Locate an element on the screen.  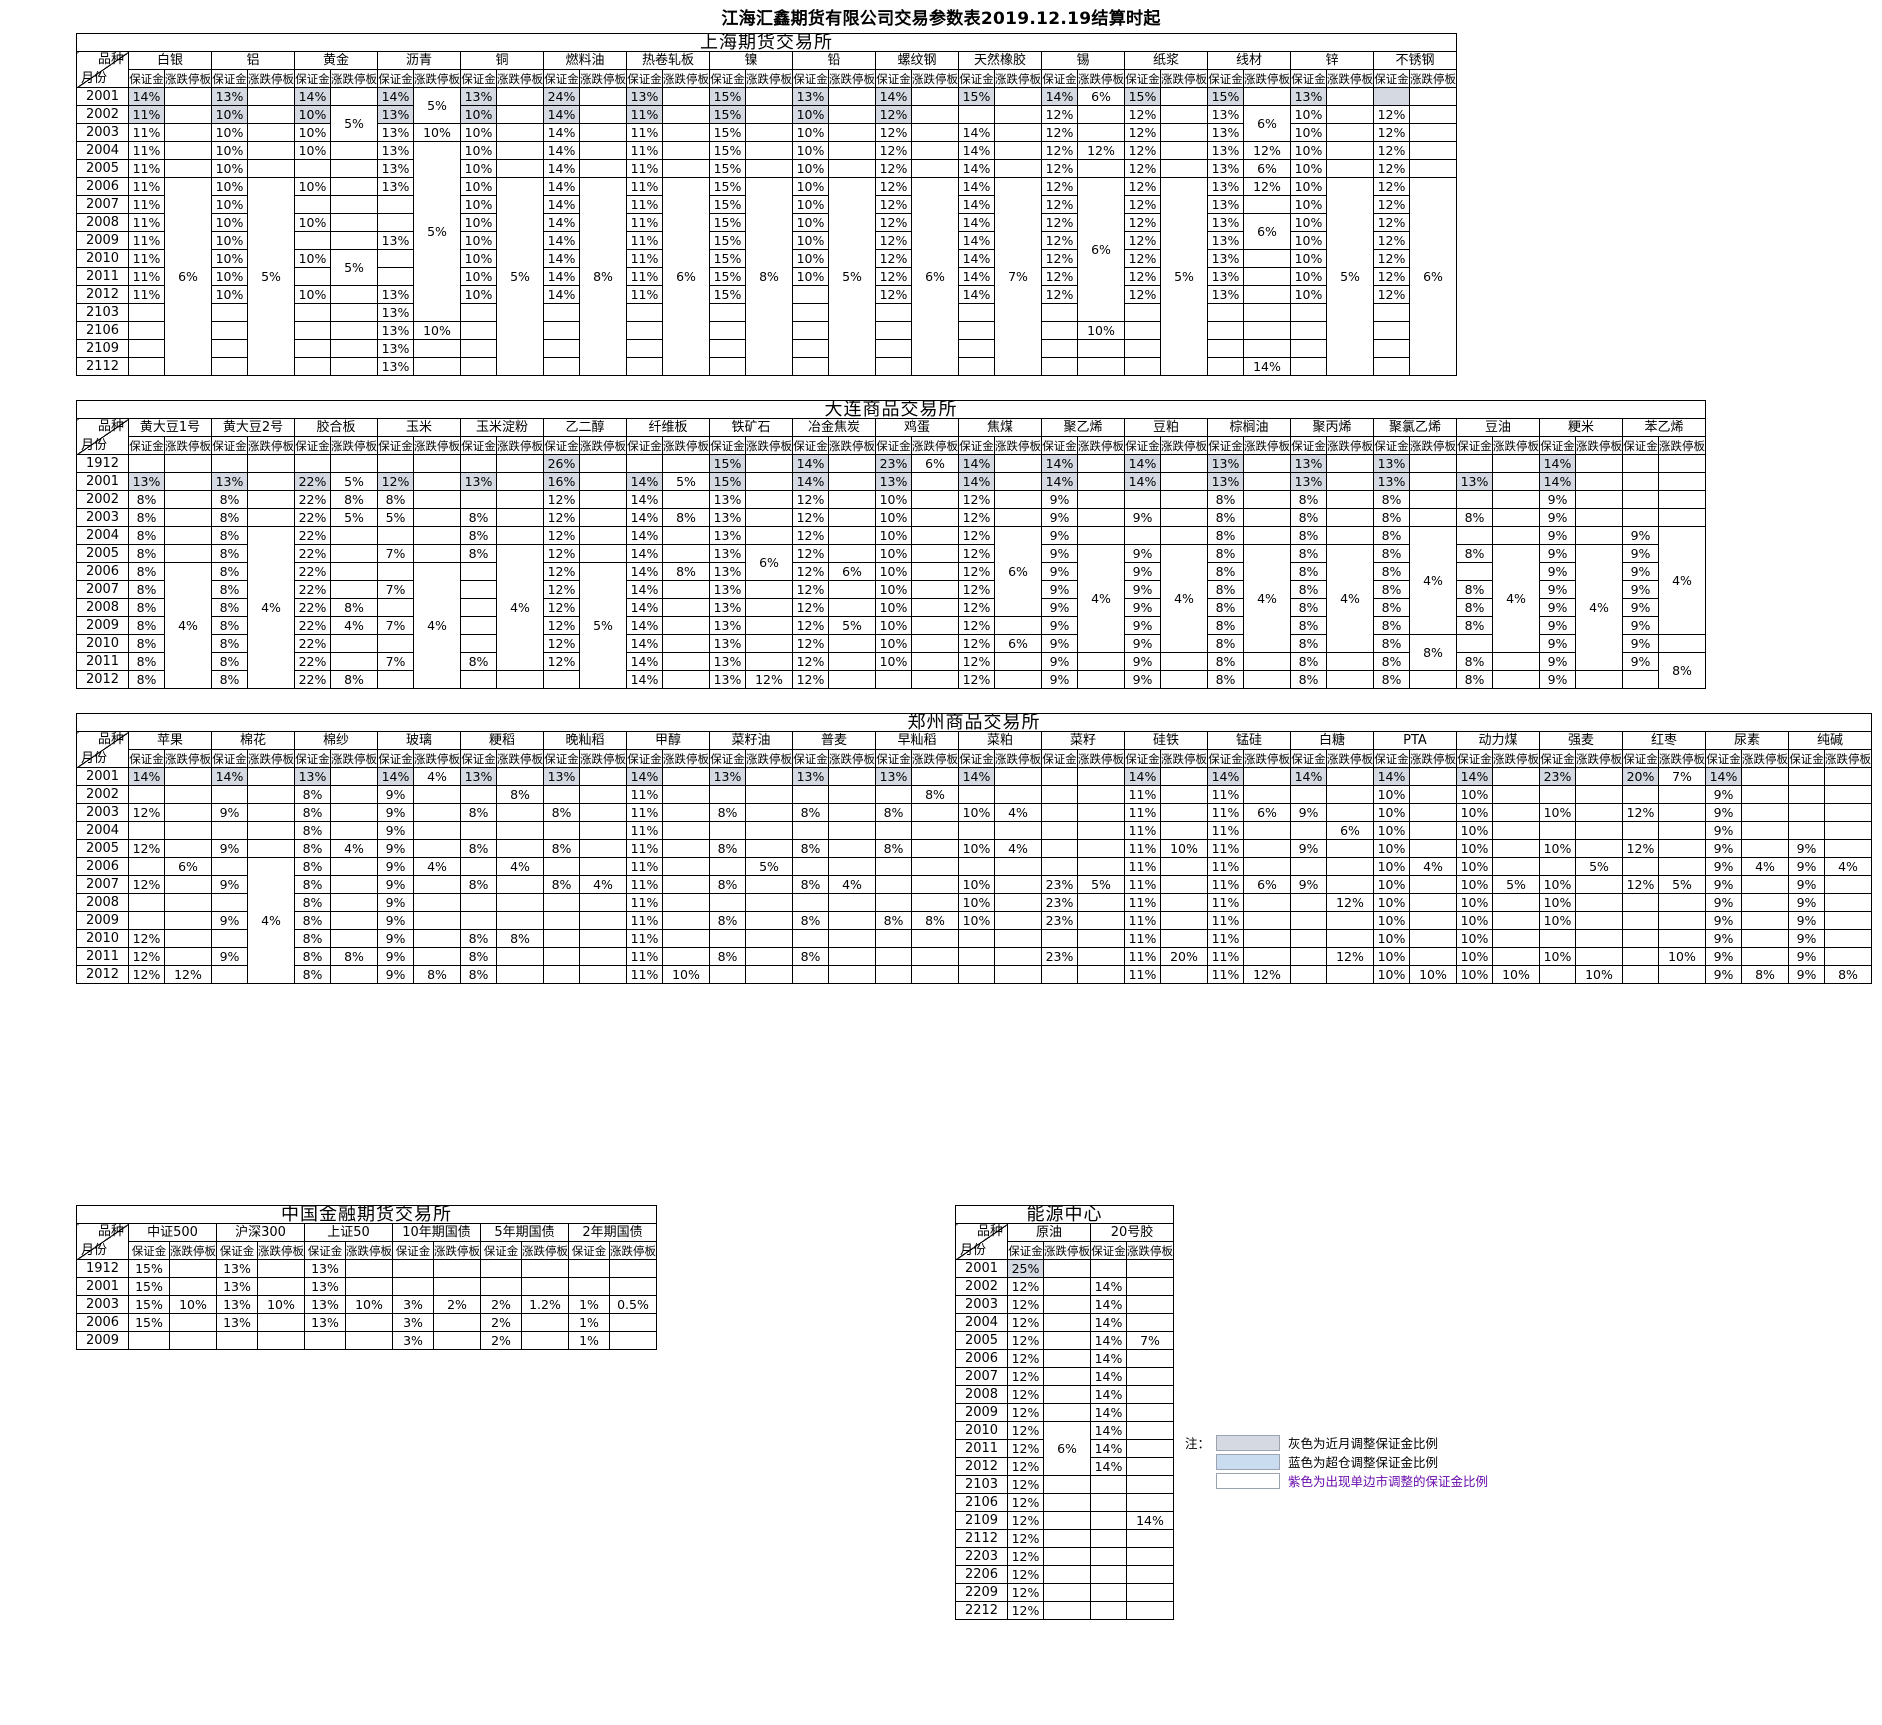
product-header: 锌 is located at coordinates (1332, 60).